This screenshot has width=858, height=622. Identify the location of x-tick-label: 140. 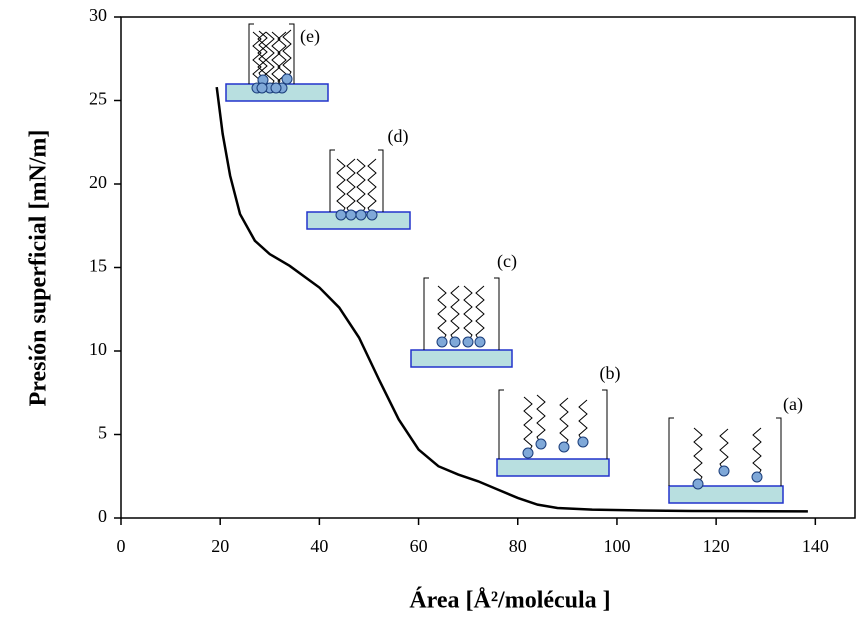
(815, 546).